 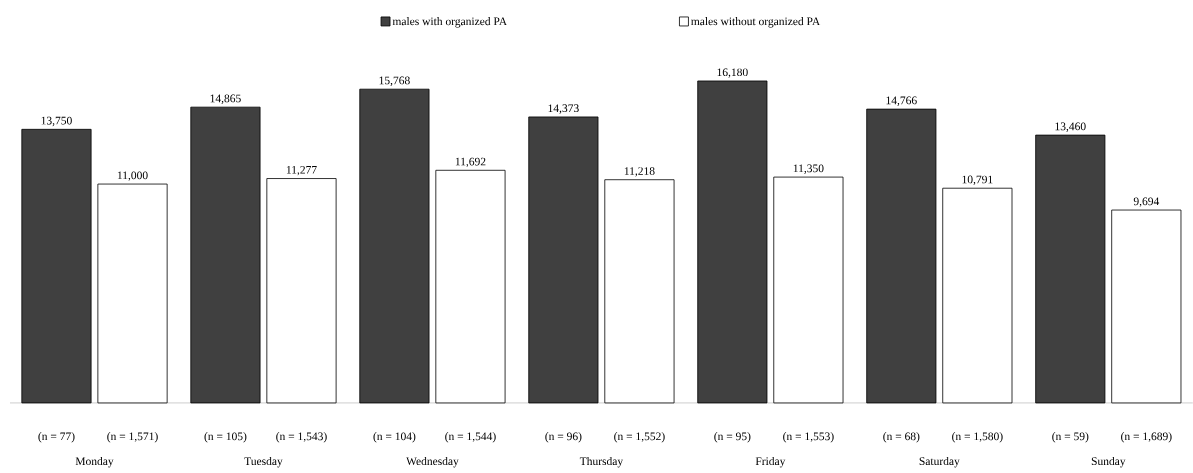 What do you see at coordinates (94, 462) in the screenshot?
I see `x-tick-label: Monday` at bounding box center [94, 462].